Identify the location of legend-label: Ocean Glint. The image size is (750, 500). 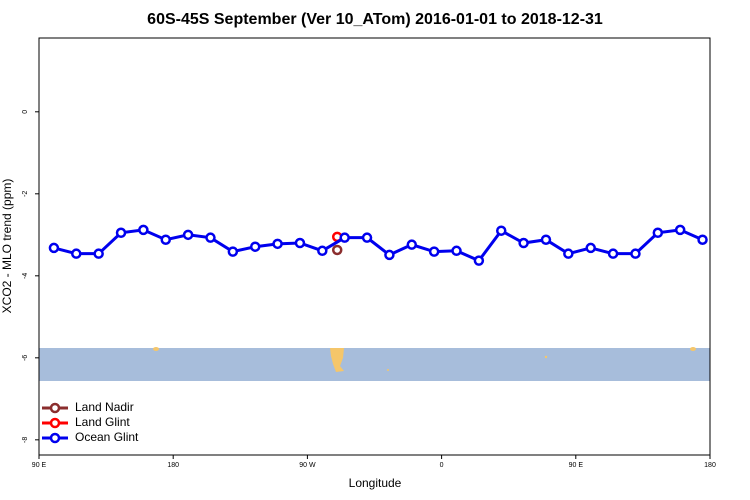
(107, 437).